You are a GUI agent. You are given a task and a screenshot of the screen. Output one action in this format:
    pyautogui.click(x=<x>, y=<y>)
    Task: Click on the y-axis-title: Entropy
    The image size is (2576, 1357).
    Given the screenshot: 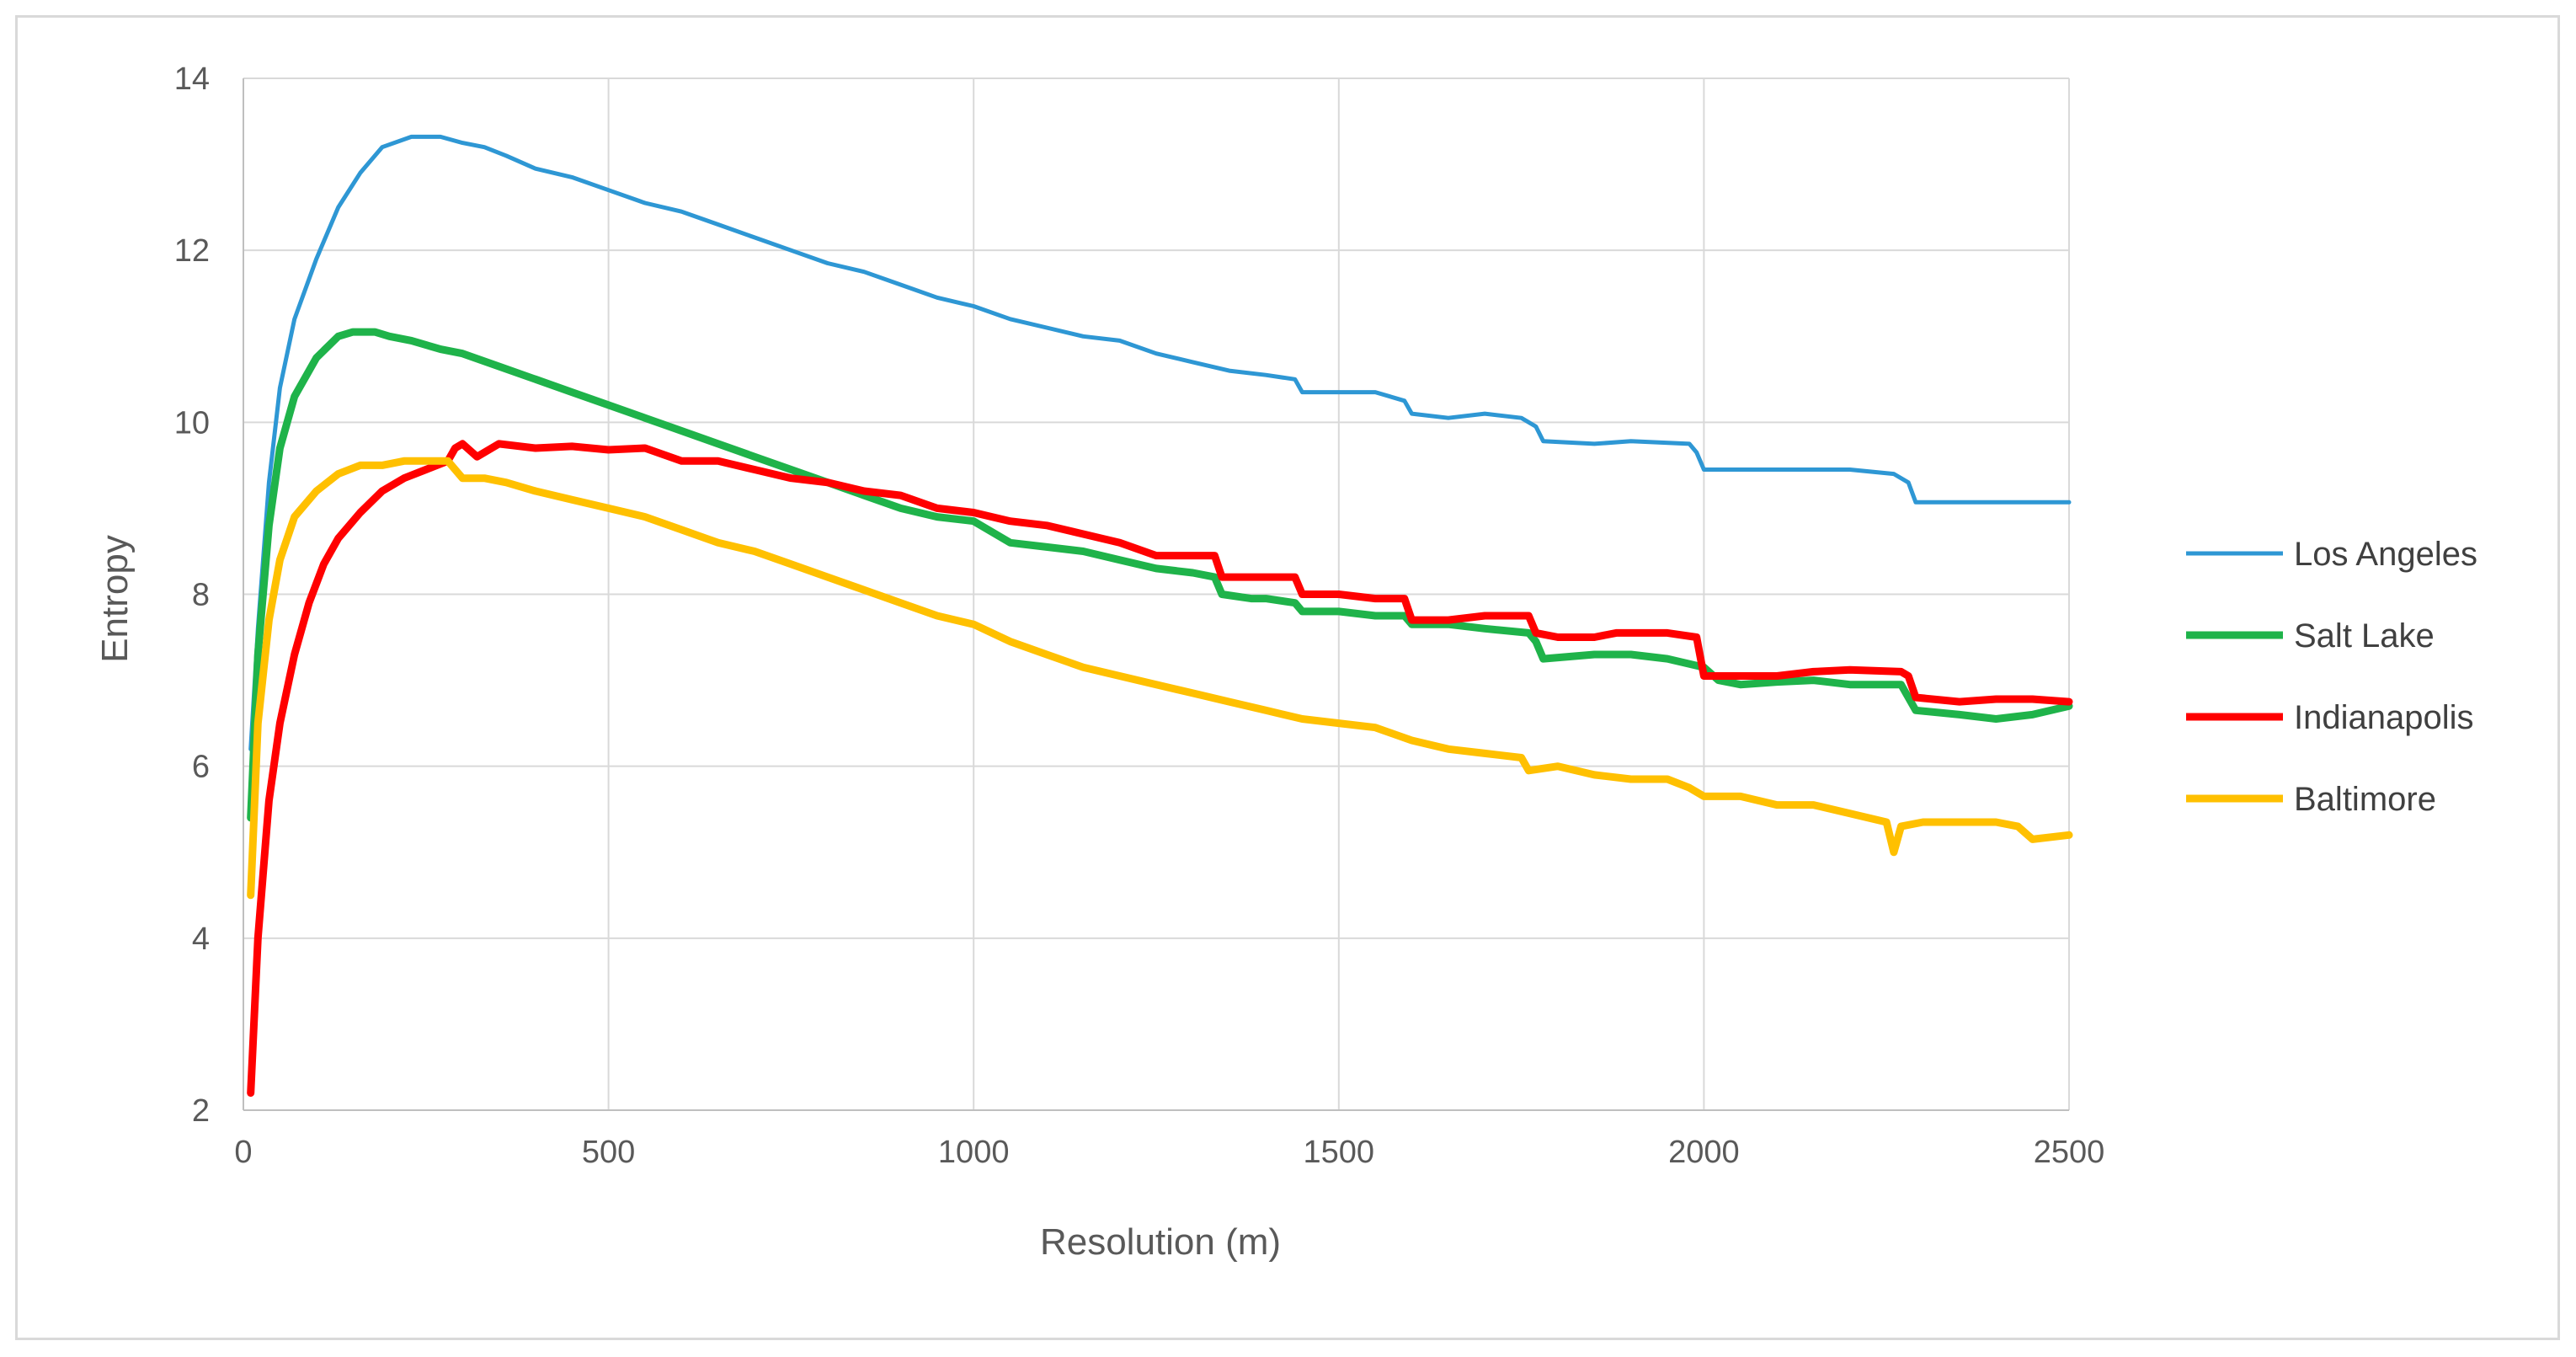 What is the action you would take?
    pyautogui.click(x=115, y=599)
    